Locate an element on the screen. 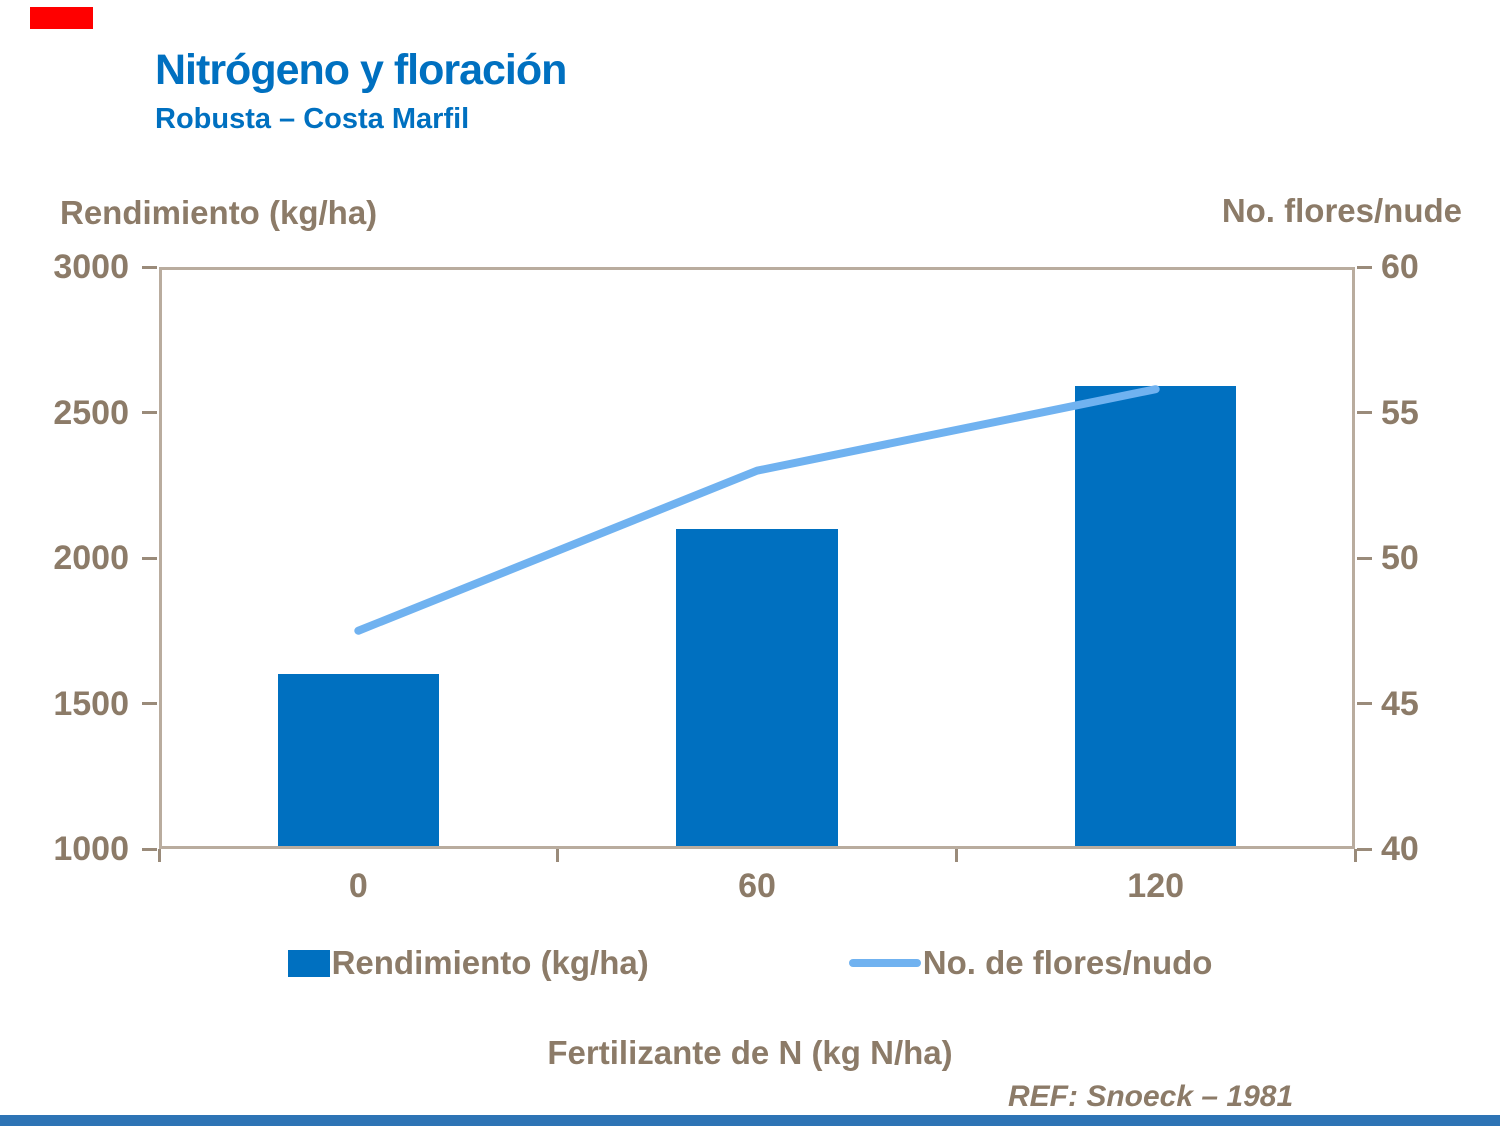  y-right-tick-label: 55 is located at coordinates (1400, 412).